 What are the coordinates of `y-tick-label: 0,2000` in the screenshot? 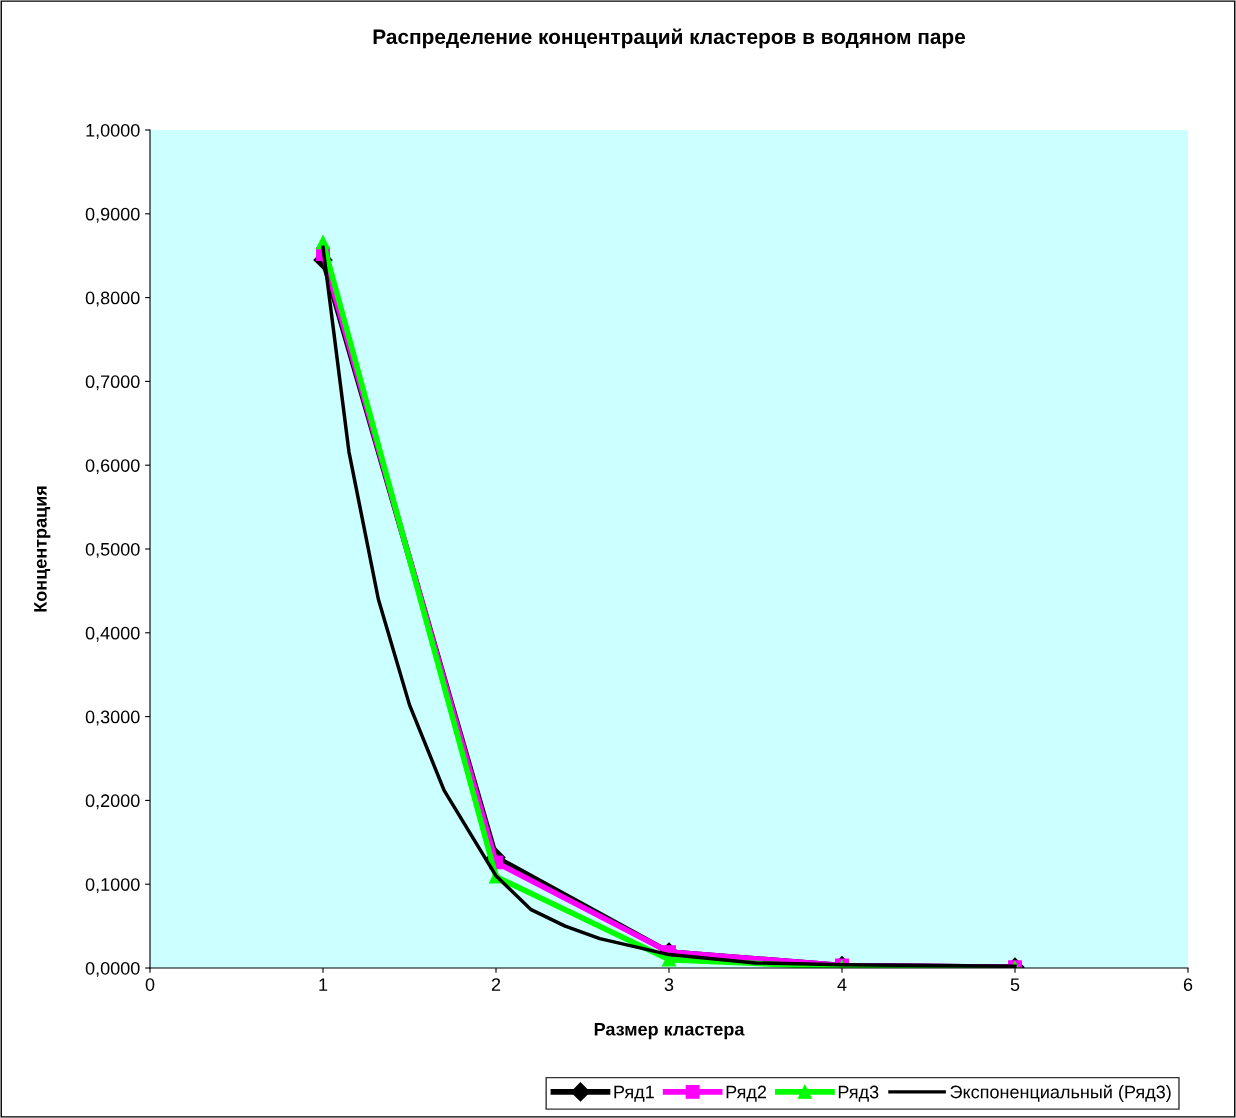 It's located at (112, 802).